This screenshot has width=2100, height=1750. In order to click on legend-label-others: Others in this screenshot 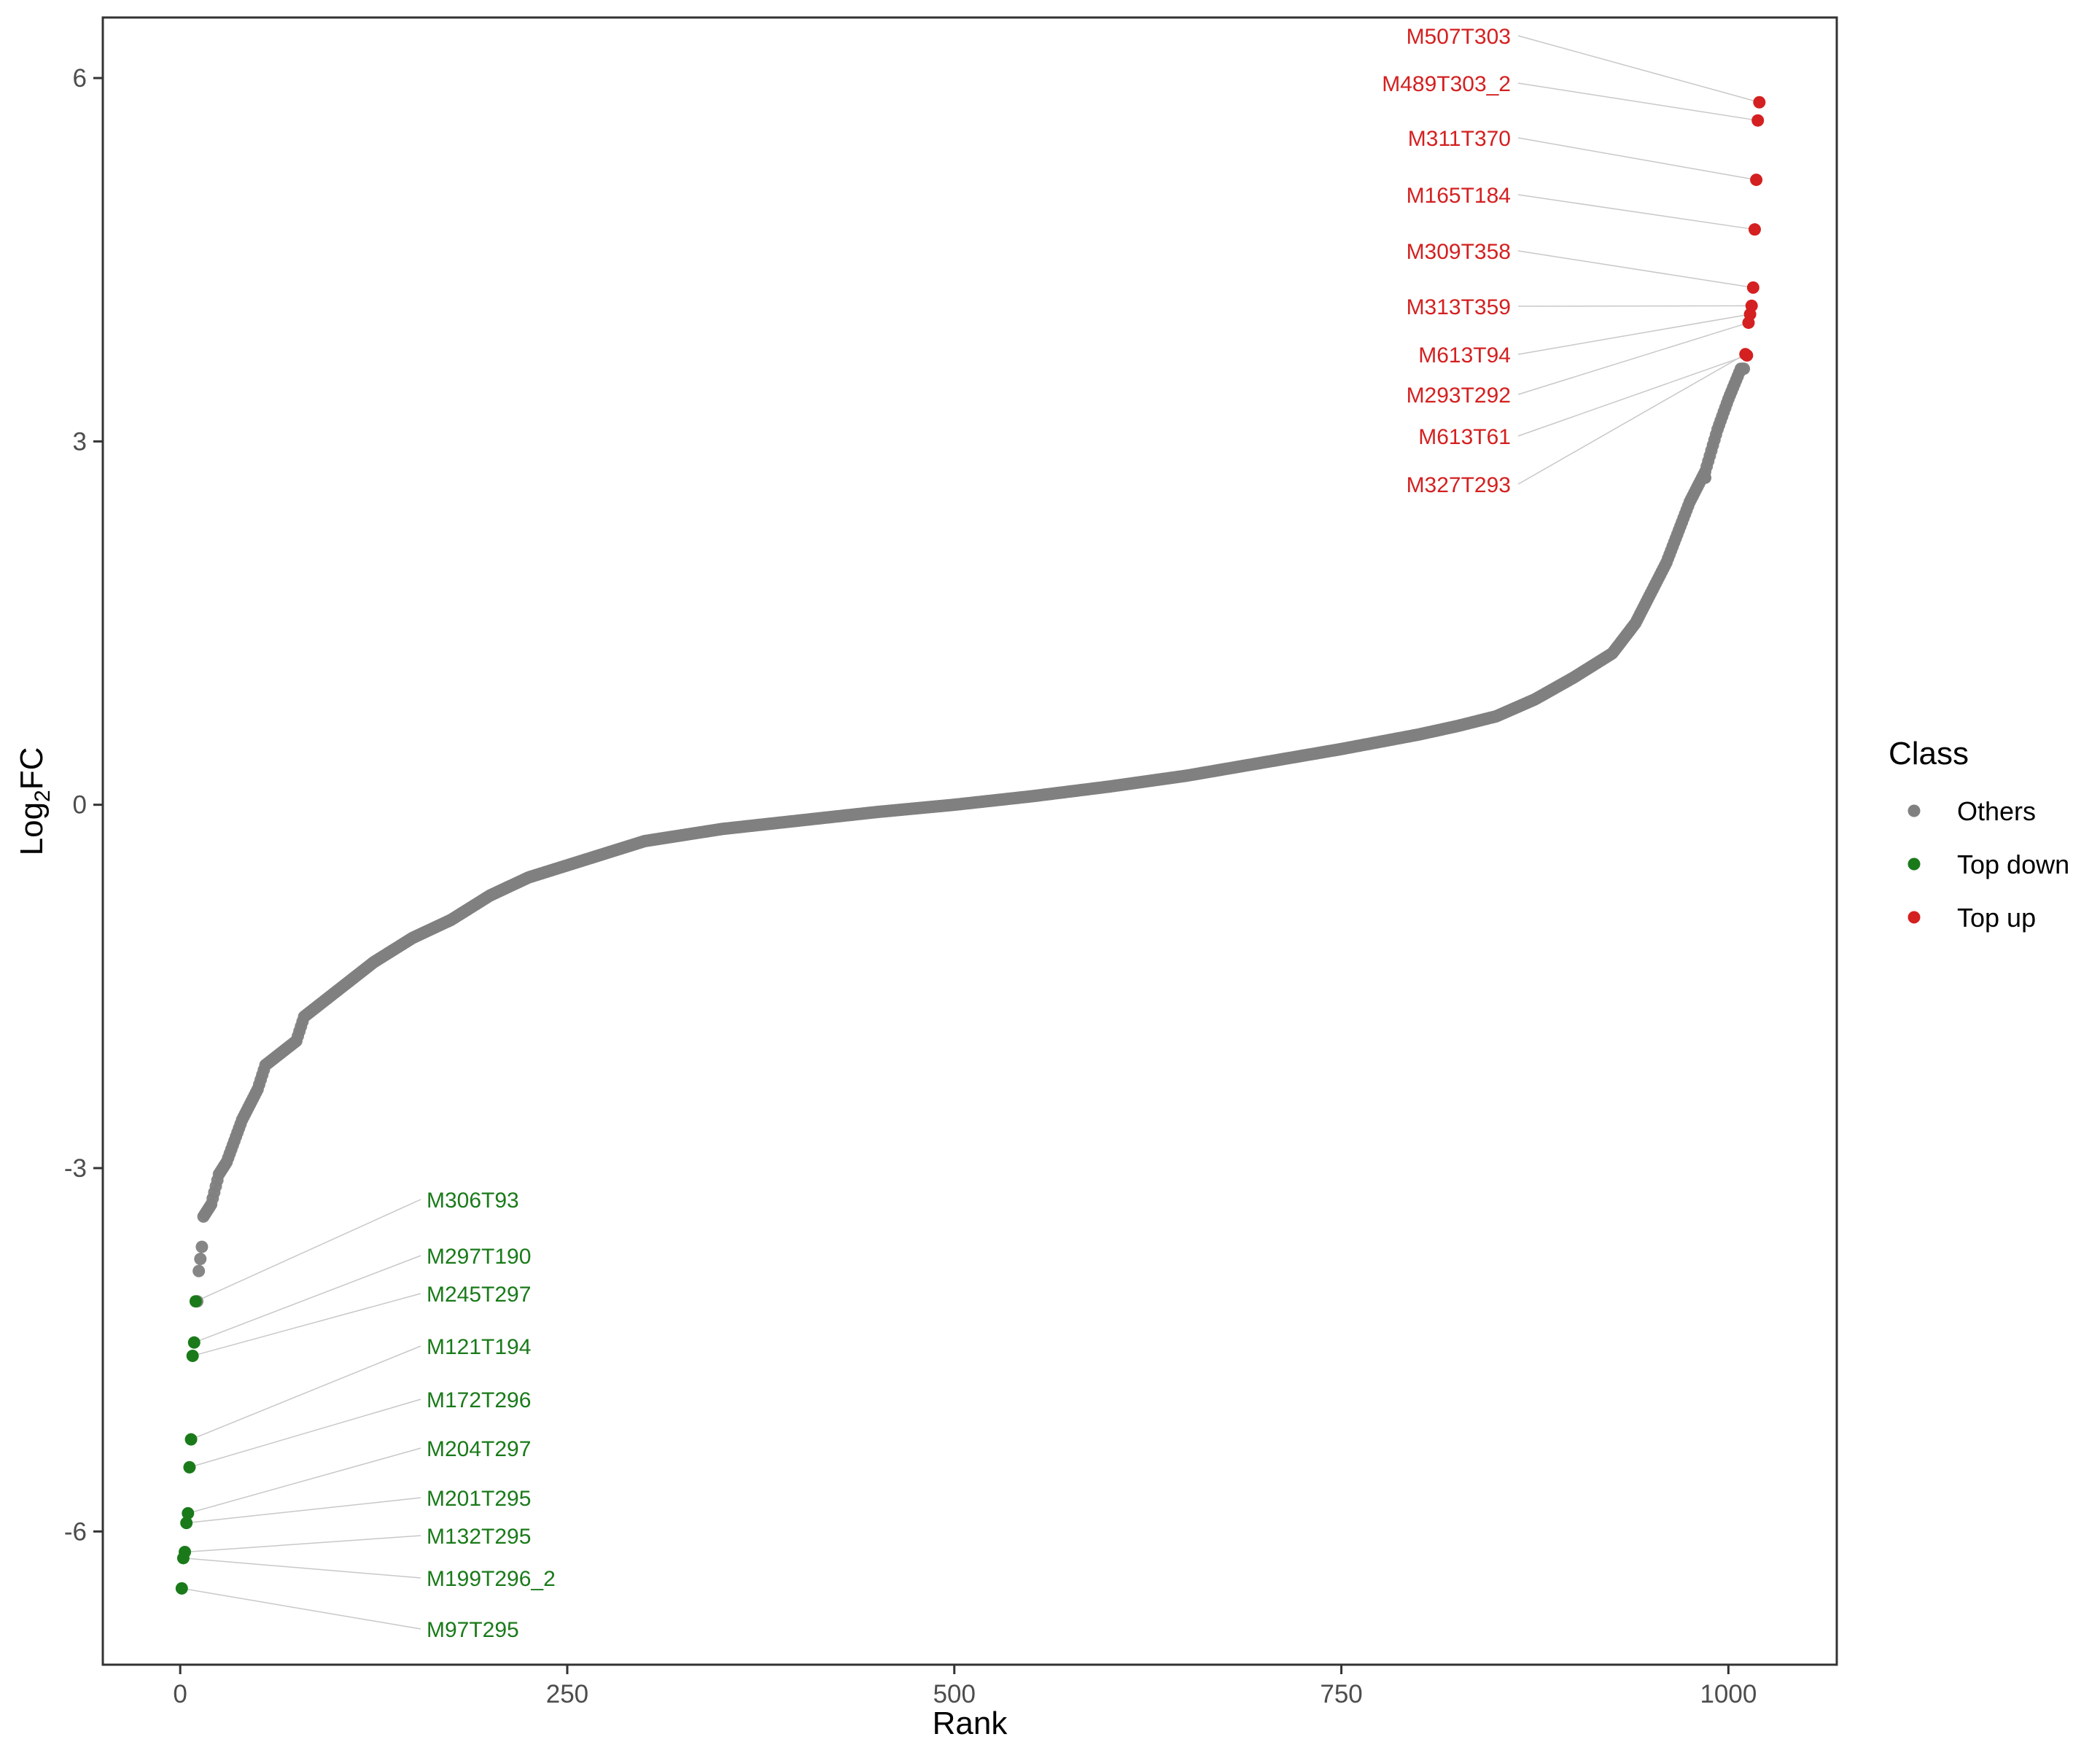, I will do `click(1996, 811)`.